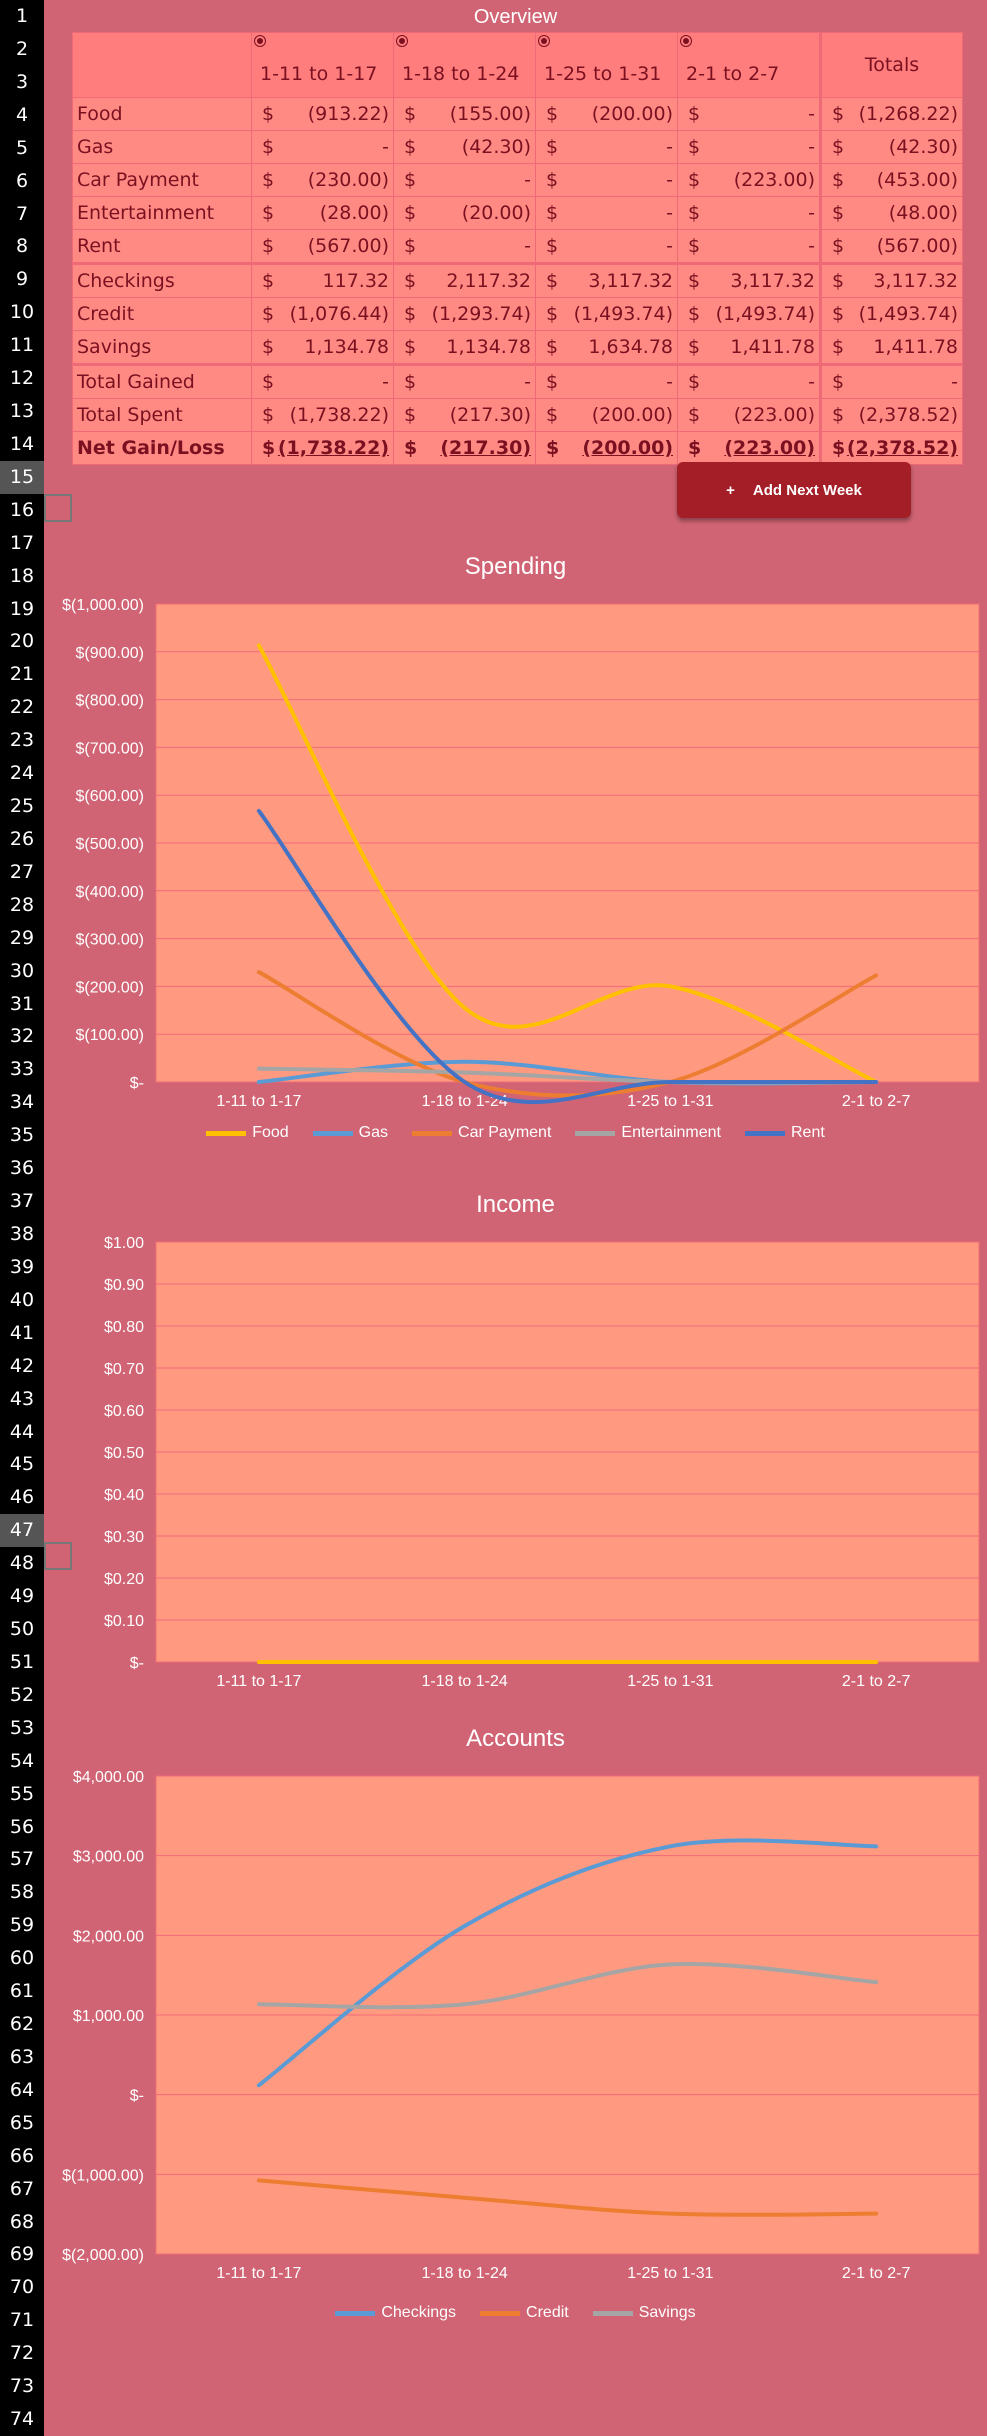  What do you see at coordinates (22, 312) in the screenshot?
I see `row-number: 10` at bounding box center [22, 312].